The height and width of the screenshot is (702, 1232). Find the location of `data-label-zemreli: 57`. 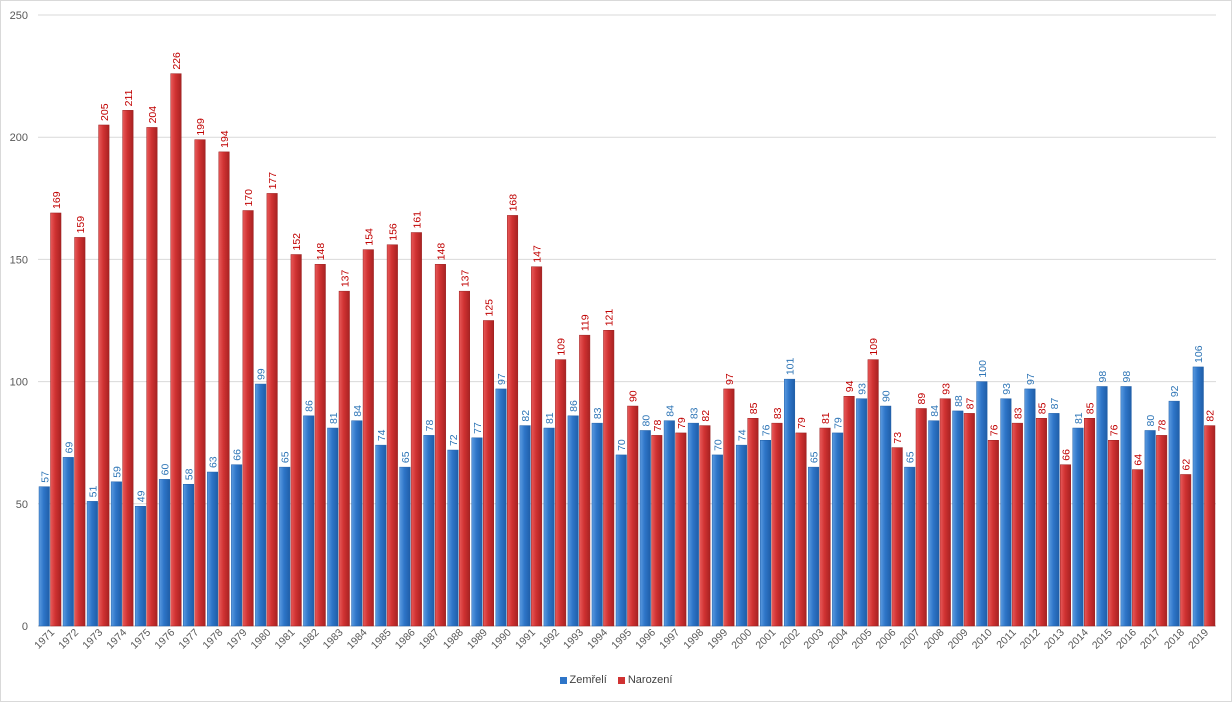

data-label-zemreli: 57 is located at coordinates (45, 477).